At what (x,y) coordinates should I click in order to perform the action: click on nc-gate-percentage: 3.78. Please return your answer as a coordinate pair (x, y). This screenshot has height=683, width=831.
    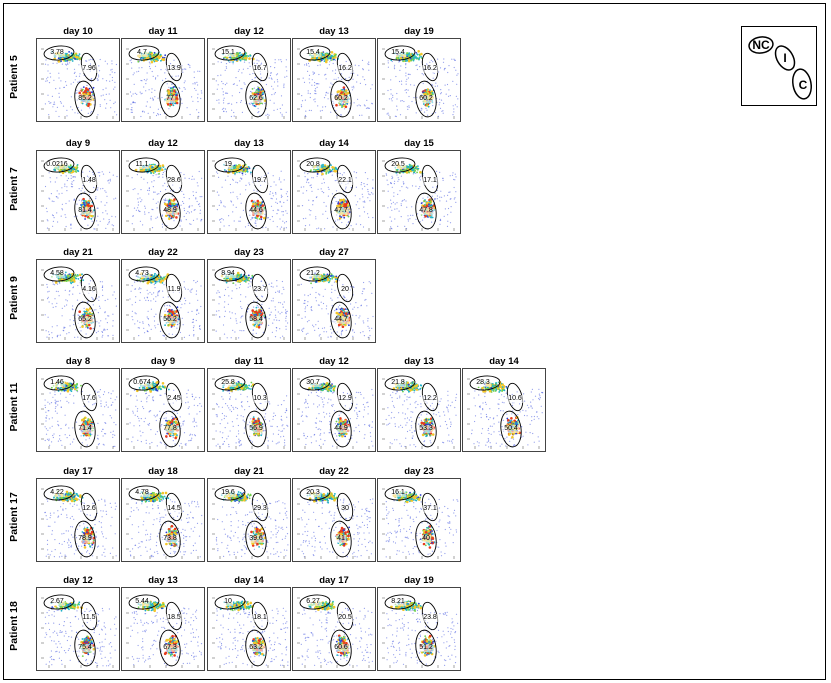
    Looking at the image, I should click on (57, 53).